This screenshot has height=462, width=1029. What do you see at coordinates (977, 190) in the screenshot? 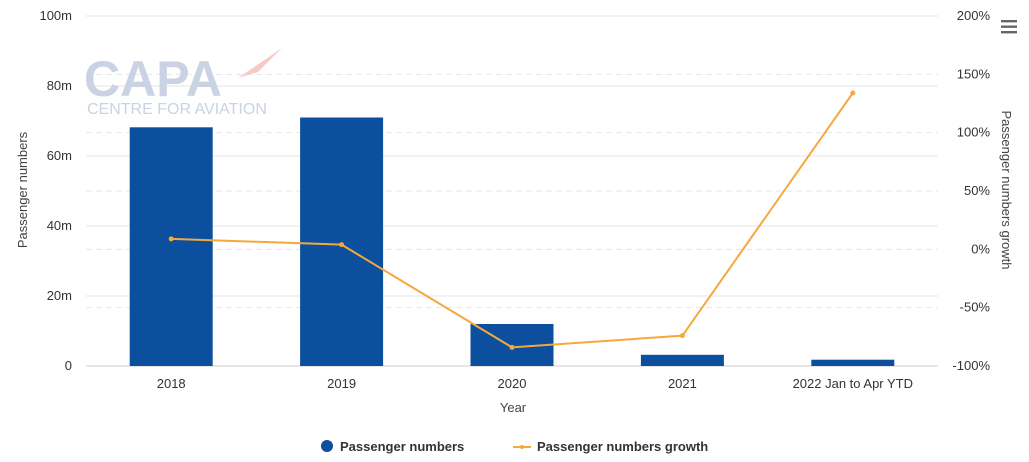
I see `y2-tick-label-3: 50%` at bounding box center [977, 190].